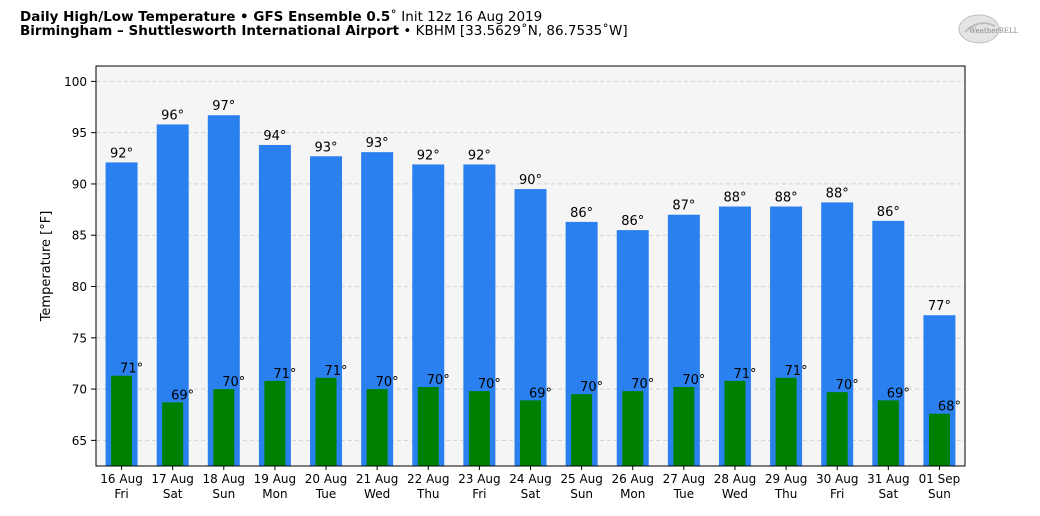 The width and height of the screenshot is (1040, 516). I want to click on x-tick-date: 18 Aug, so click(224, 479).